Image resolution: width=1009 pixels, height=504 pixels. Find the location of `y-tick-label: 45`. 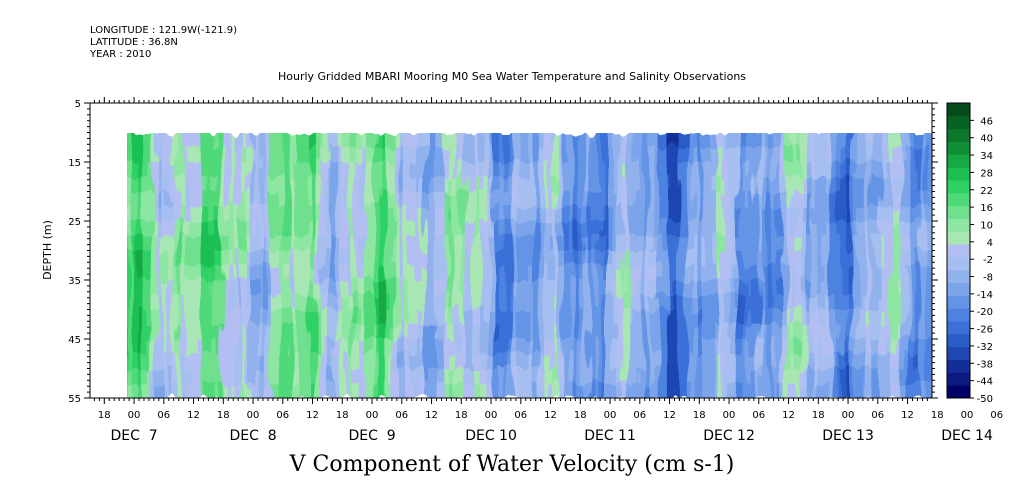

y-tick-label: 45 is located at coordinates (74, 340).